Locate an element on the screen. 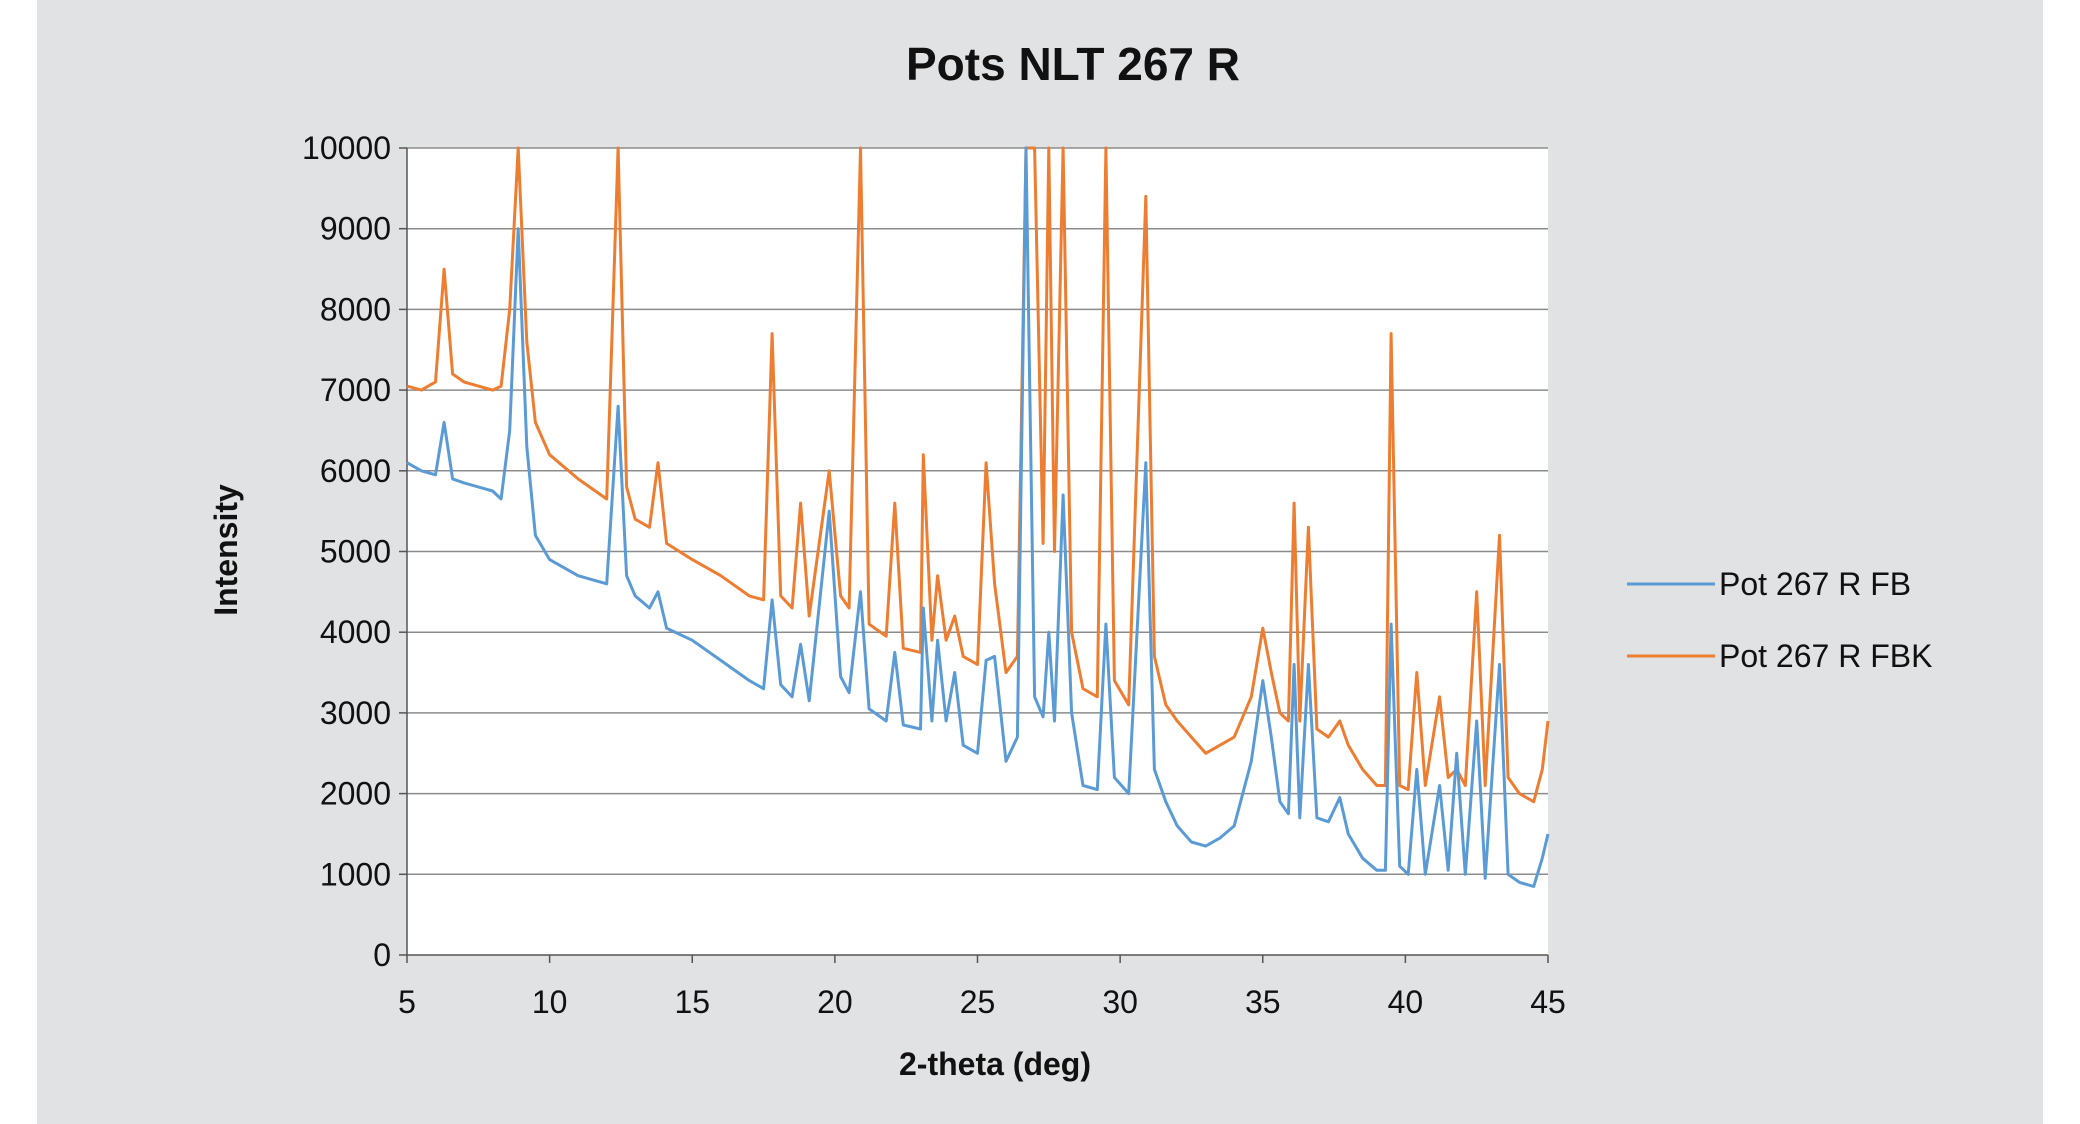  y-tick-label-0: 0 is located at coordinates (382, 955).